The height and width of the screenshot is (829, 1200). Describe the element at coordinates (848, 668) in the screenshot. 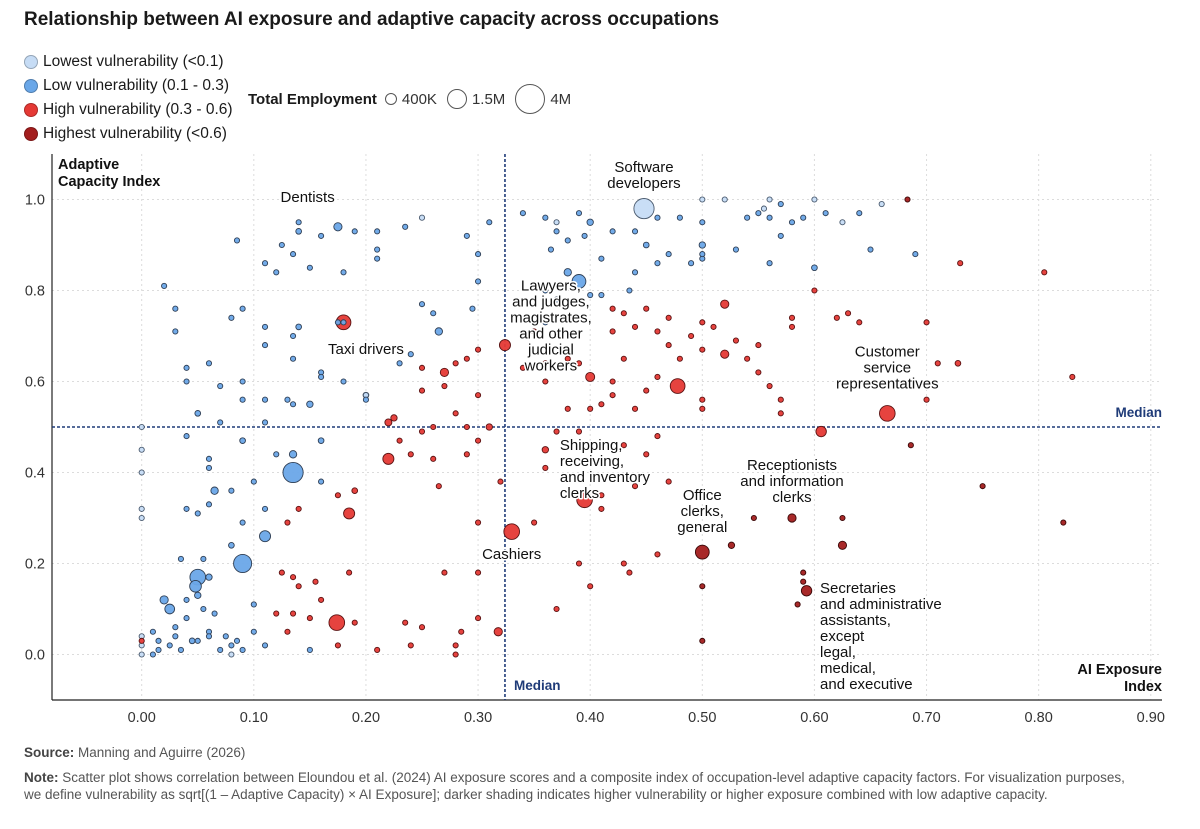

I see `annotation-line: medical,` at that location.